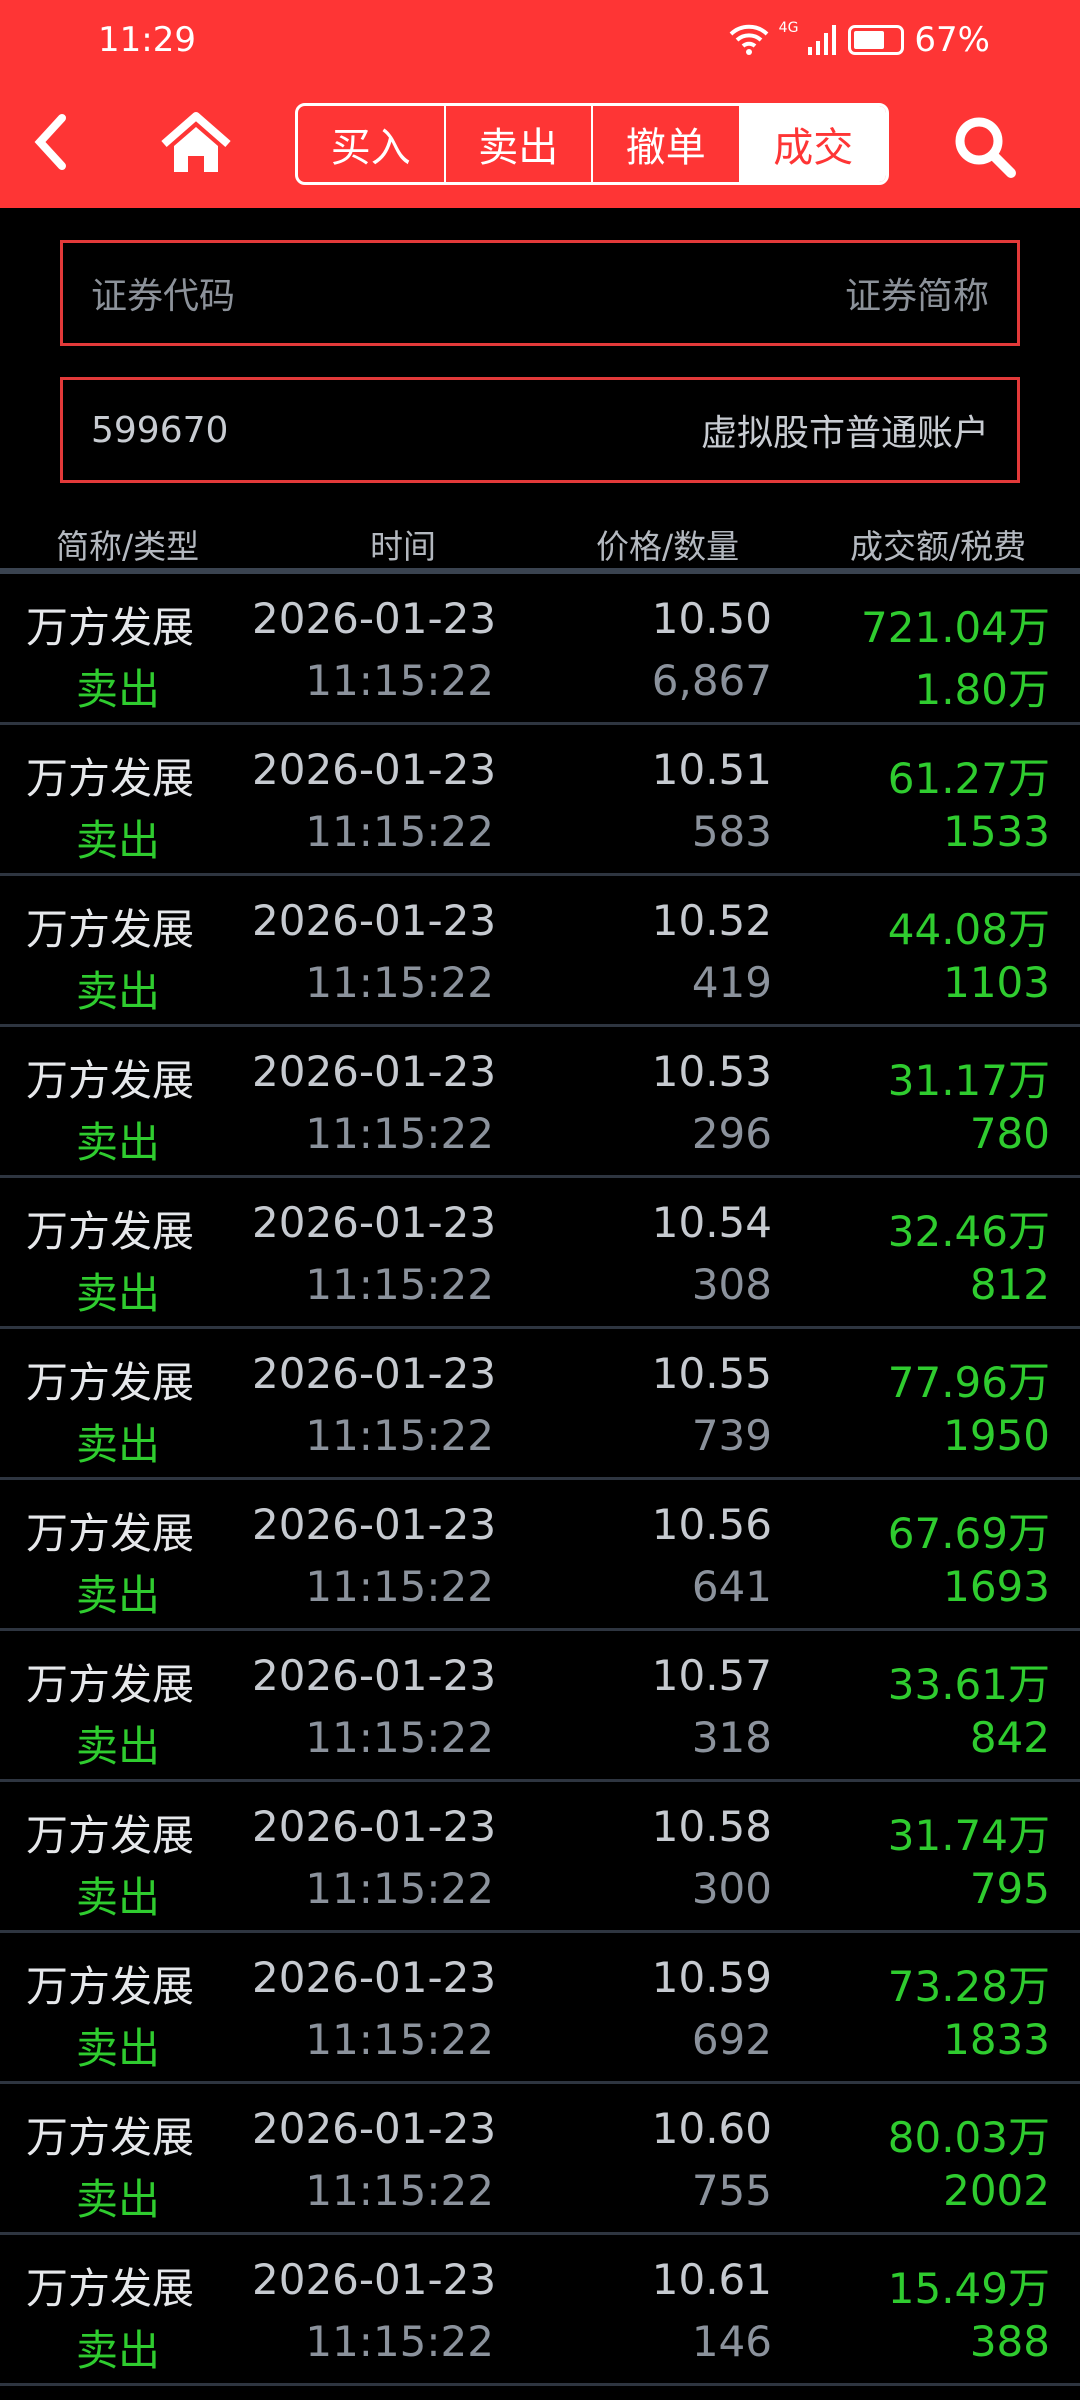 This screenshot has height=2400, width=1080. What do you see at coordinates (822, 40) in the screenshot?
I see `signal-icon` at bounding box center [822, 40].